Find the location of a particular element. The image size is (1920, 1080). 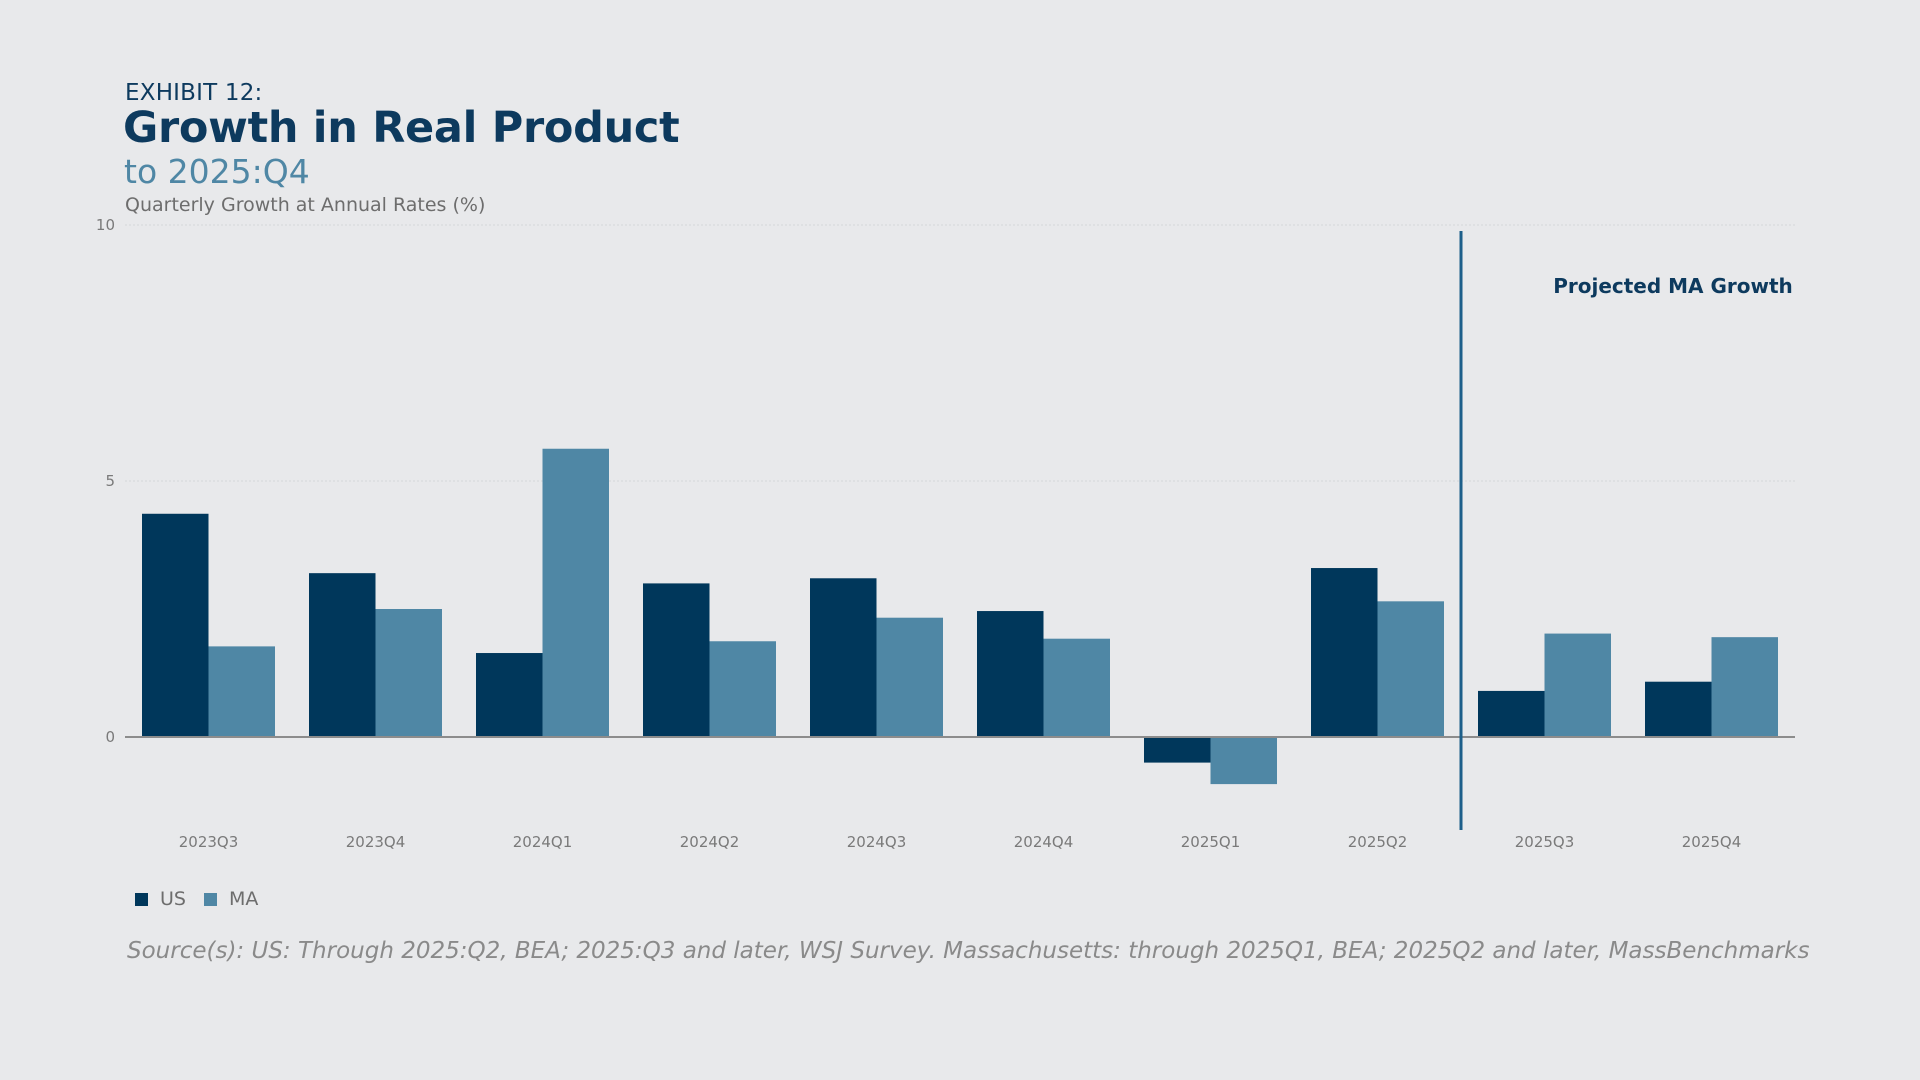

y-tick-label-0: 0 is located at coordinates (110, 737).